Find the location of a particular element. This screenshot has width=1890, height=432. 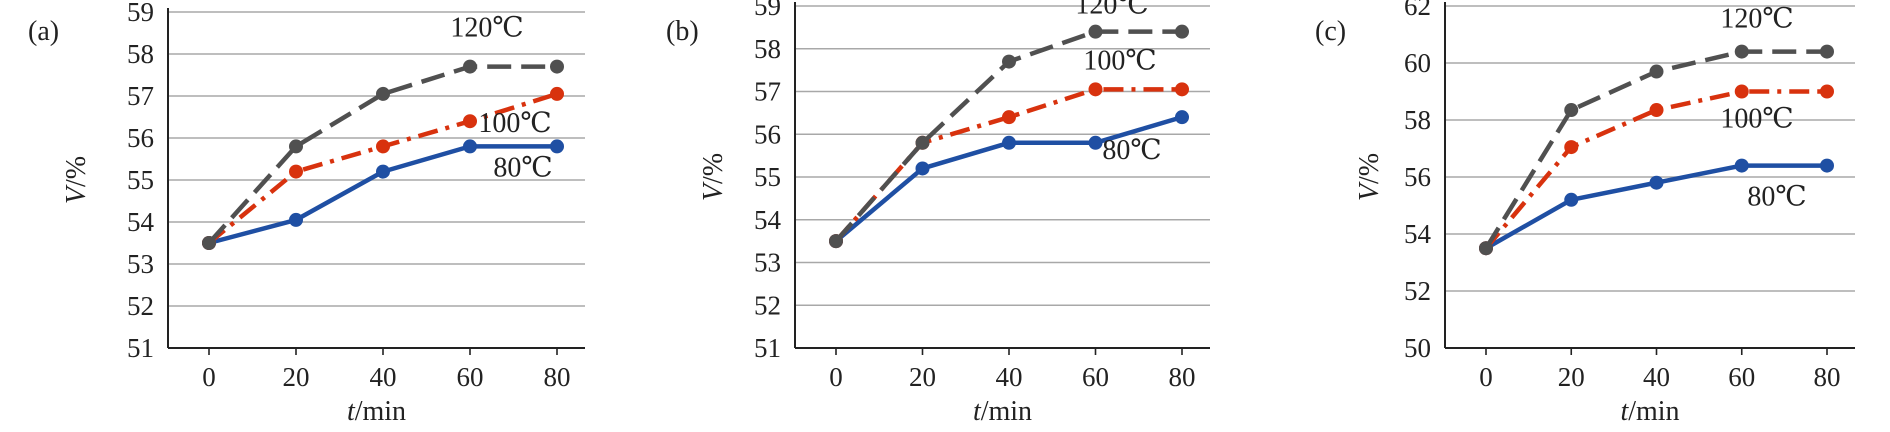

panel-label: (c) is located at coordinates (1330, 31).